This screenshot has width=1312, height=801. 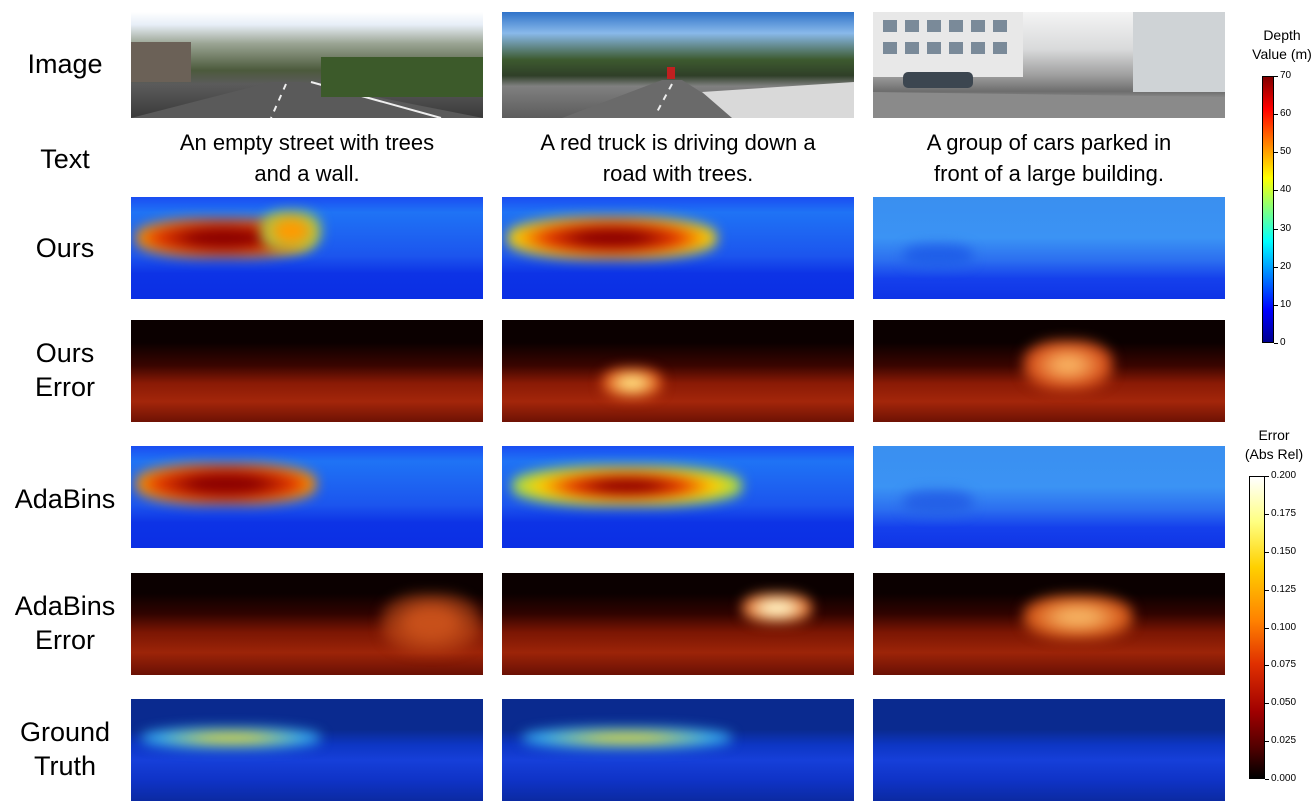 What do you see at coordinates (1284, 551) in the screenshot?
I see `error-colorbar-tick-label: 0.150` at bounding box center [1284, 551].